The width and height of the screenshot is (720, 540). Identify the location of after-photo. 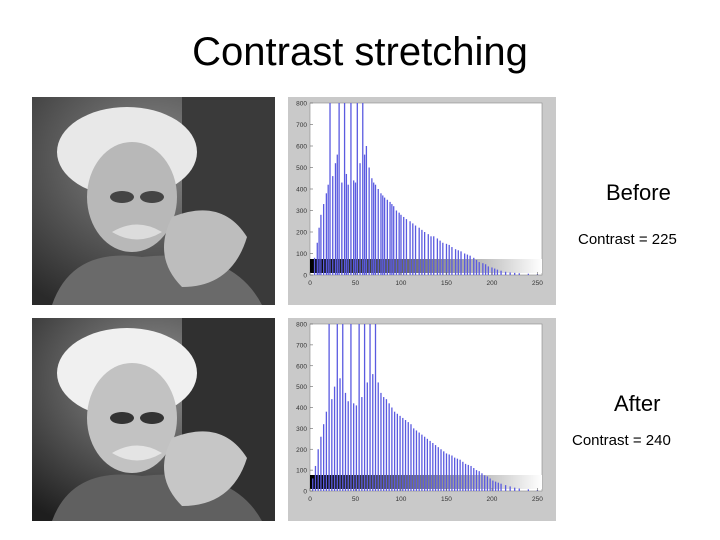
(153, 419).